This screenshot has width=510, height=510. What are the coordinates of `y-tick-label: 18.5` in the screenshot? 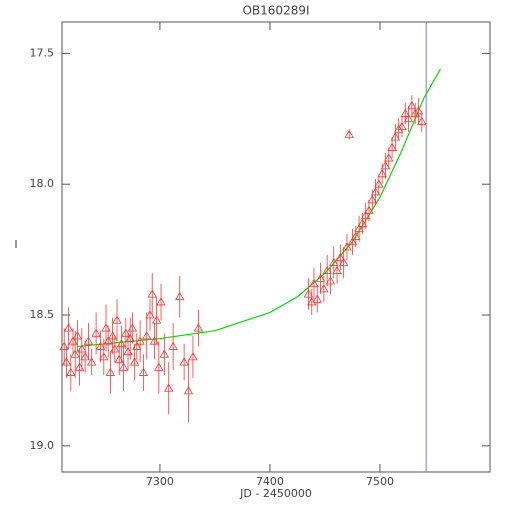 It's located at (42, 314).